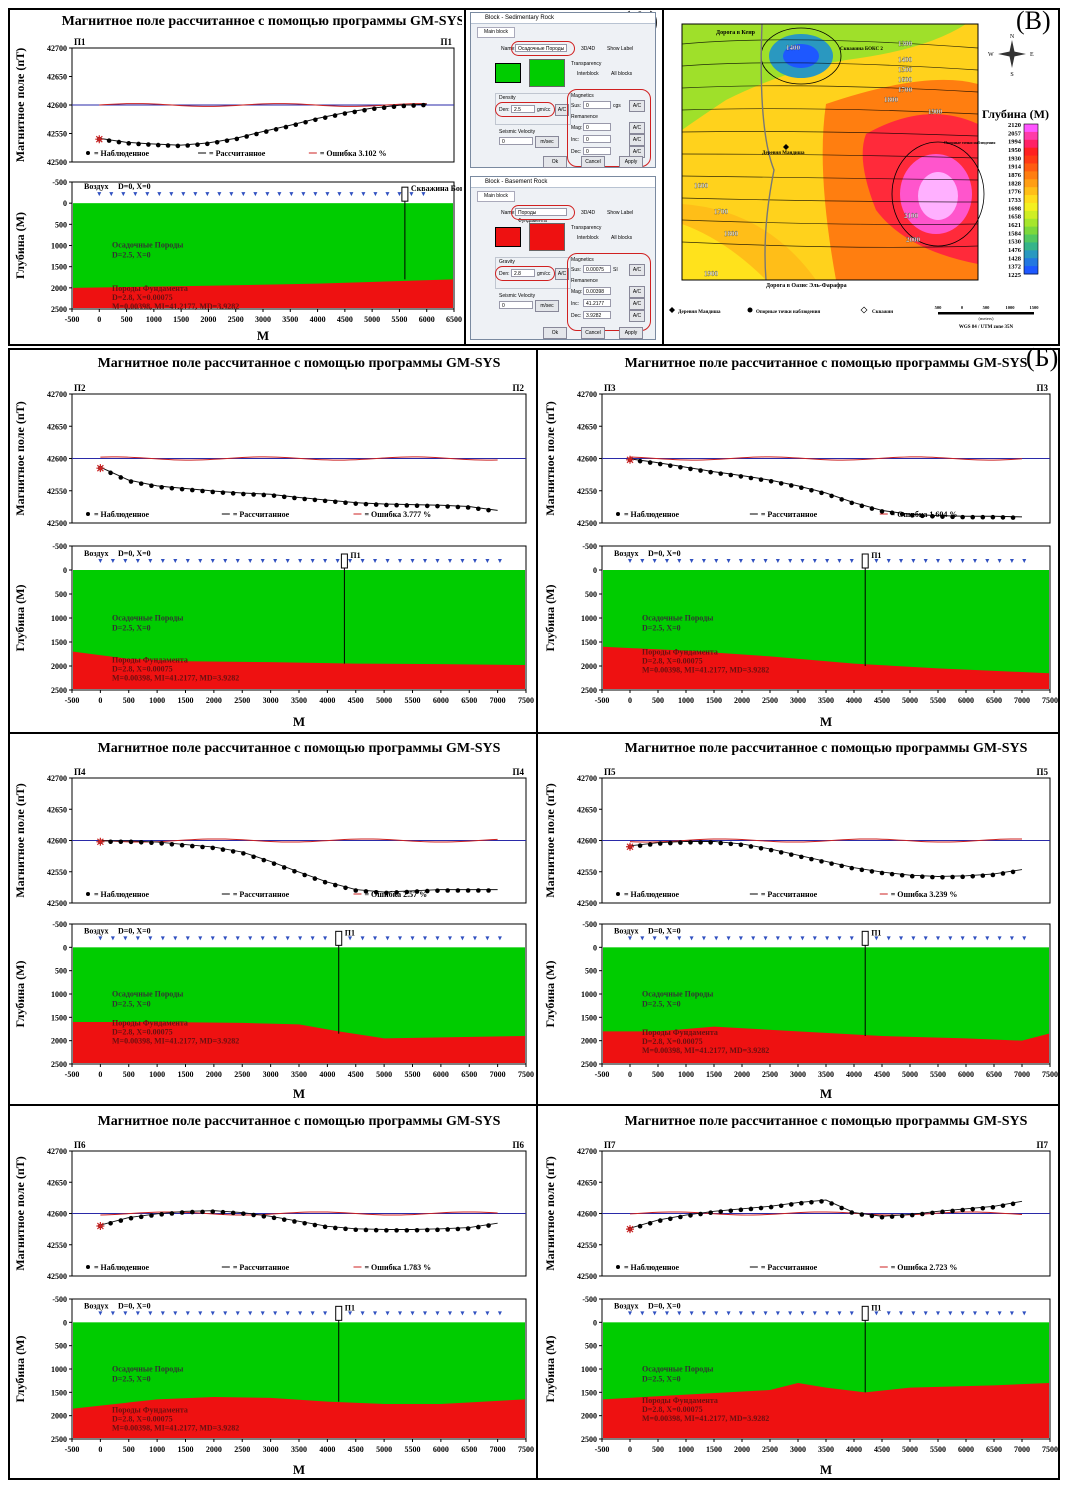  What do you see at coordinates (550, 840) in the screenshot?
I see `magnetic-axis-label: Магнитное поле (пТ)` at bounding box center [550, 840].